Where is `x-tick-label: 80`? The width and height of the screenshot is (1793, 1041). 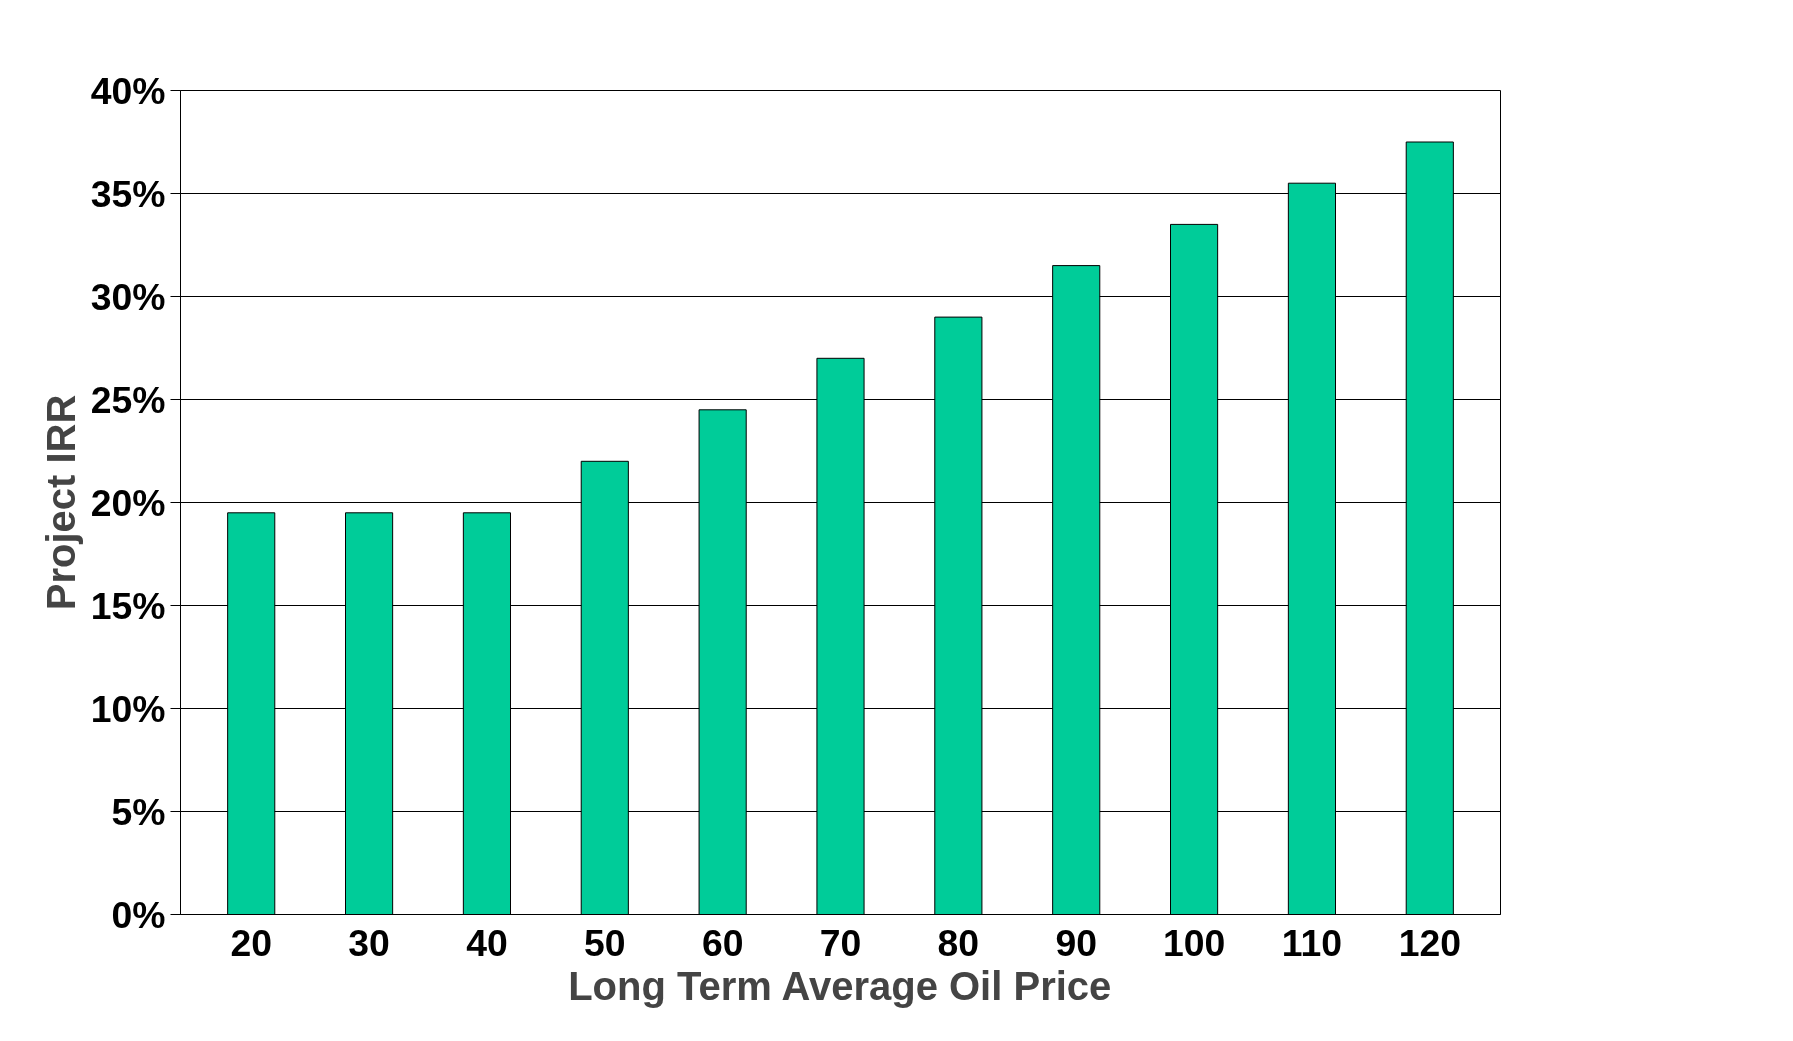 x-tick-label: 80 is located at coordinates (958, 942).